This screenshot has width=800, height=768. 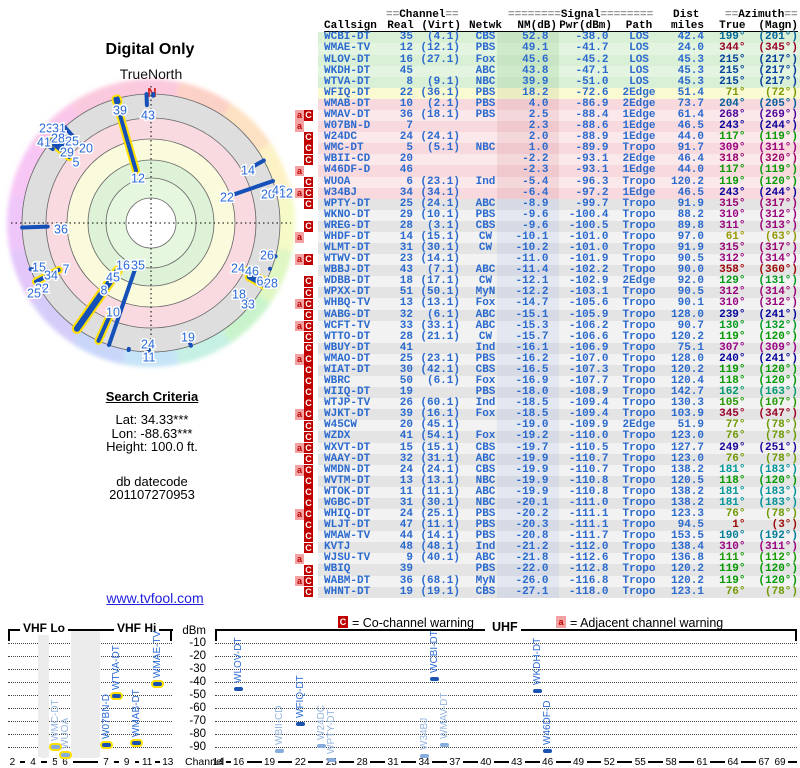 What do you see at coordinates (267, 256) in the screenshot?
I see `svg-text: 26` at bounding box center [267, 256].